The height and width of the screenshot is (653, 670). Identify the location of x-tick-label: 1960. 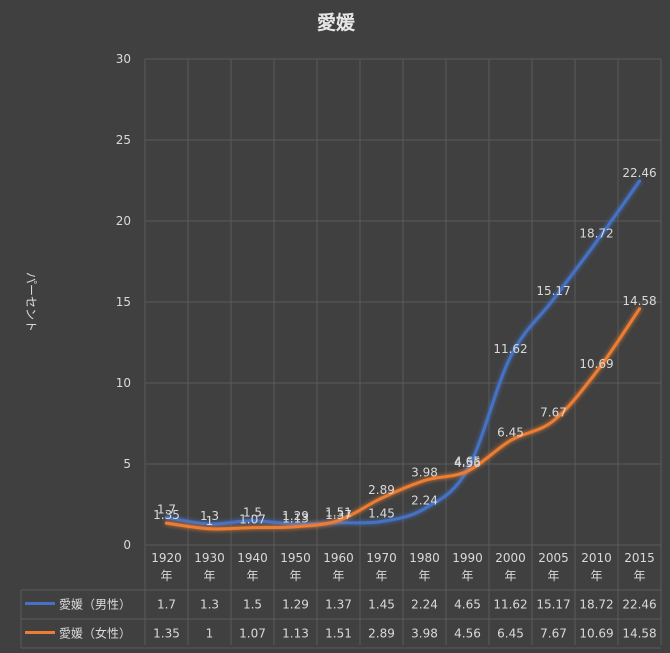
(338, 558).